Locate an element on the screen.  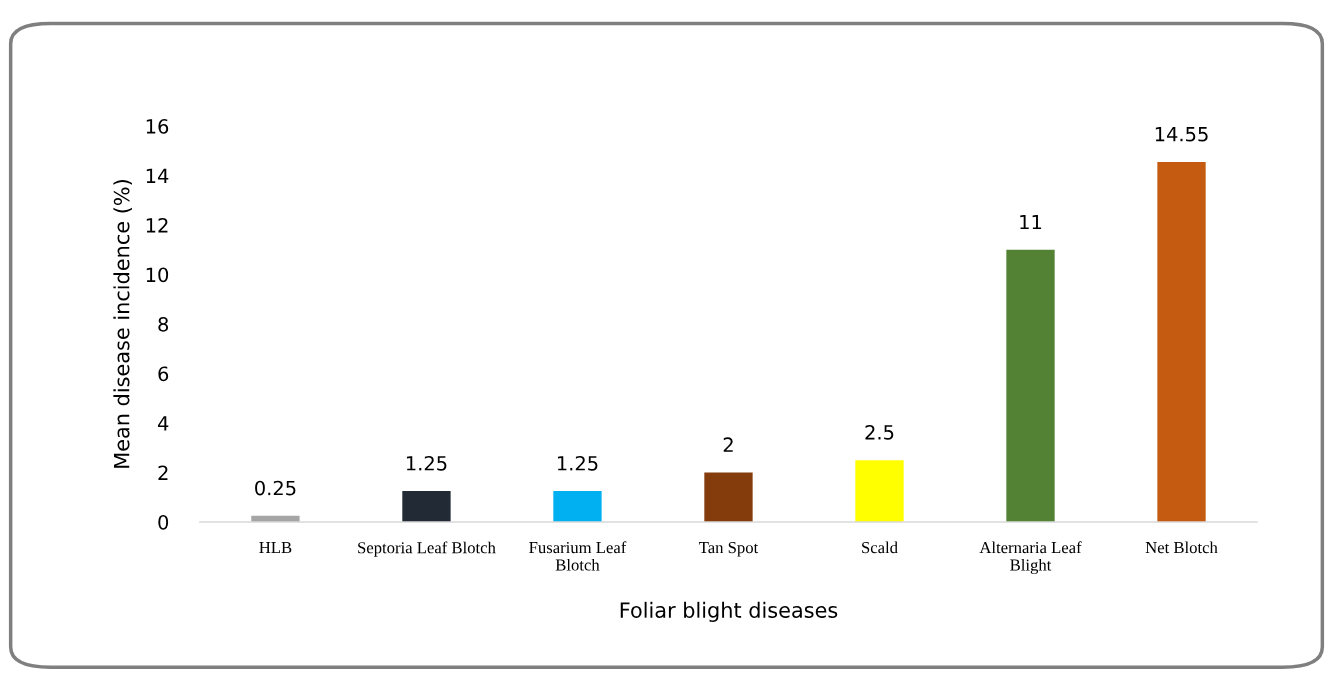
y-tick-label: 4 is located at coordinates (163, 423).